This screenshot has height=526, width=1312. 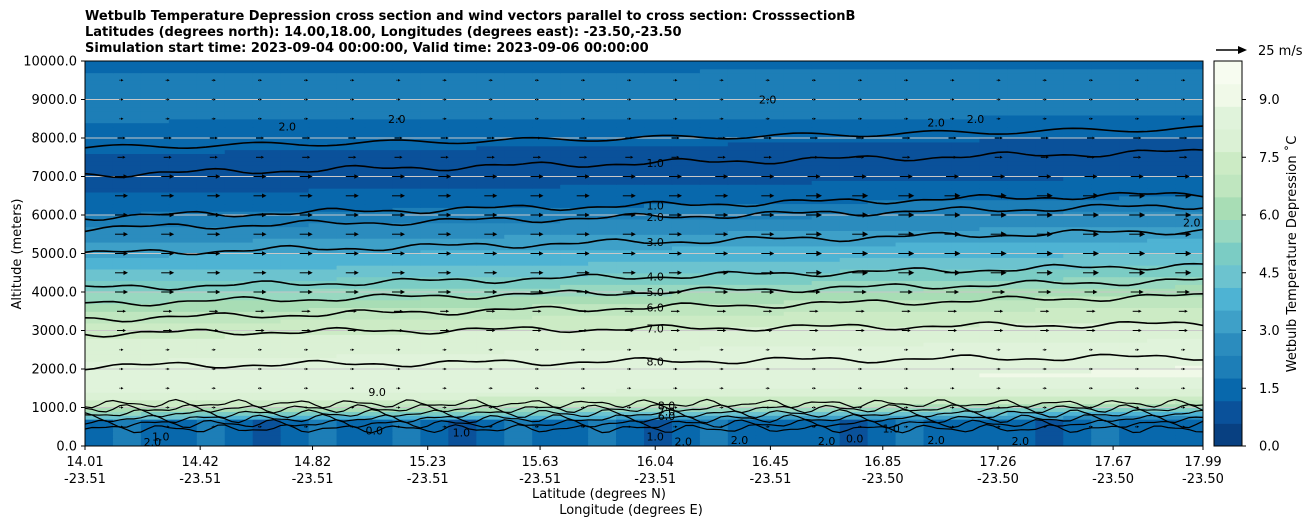 What do you see at coordinates (55, 254) in the screenshot?
I see `y-tick-label: 5000.0` at bounding box center [55, 254].